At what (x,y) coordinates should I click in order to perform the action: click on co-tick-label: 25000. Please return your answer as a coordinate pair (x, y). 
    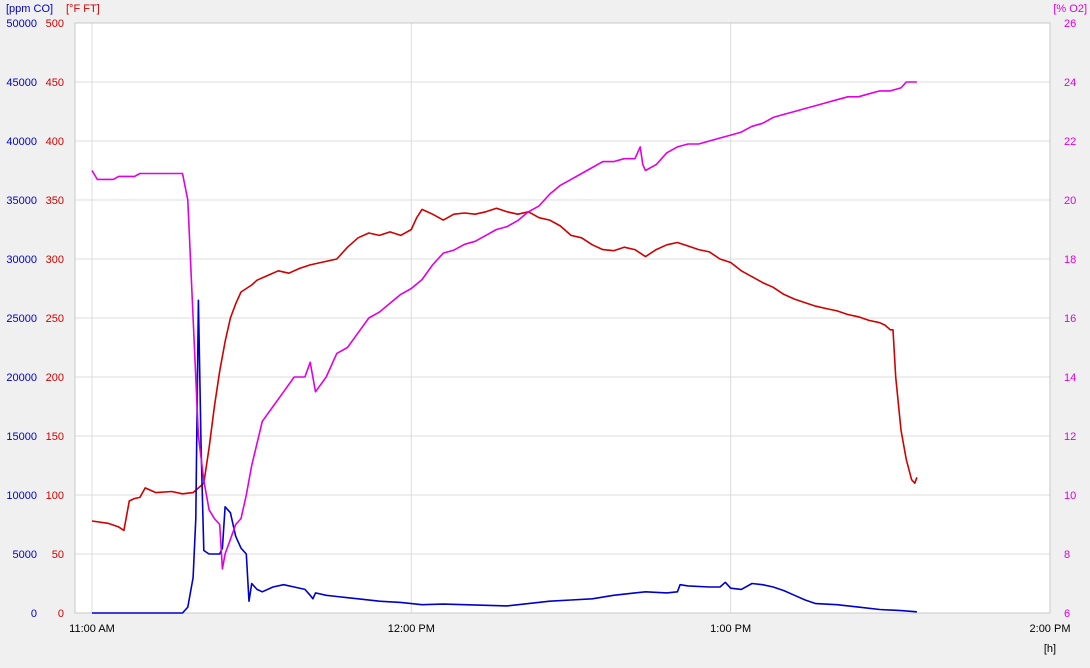
    Looking at the image, I should click on (21, 319).